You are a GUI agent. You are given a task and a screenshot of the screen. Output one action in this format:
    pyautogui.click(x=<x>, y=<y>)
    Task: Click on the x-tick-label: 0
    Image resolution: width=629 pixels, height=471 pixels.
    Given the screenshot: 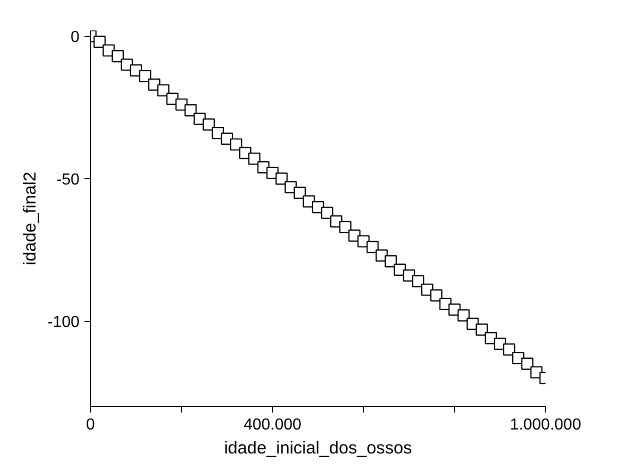 What is the action you would take?
    pyautogui.click(x=91, y=425)
    